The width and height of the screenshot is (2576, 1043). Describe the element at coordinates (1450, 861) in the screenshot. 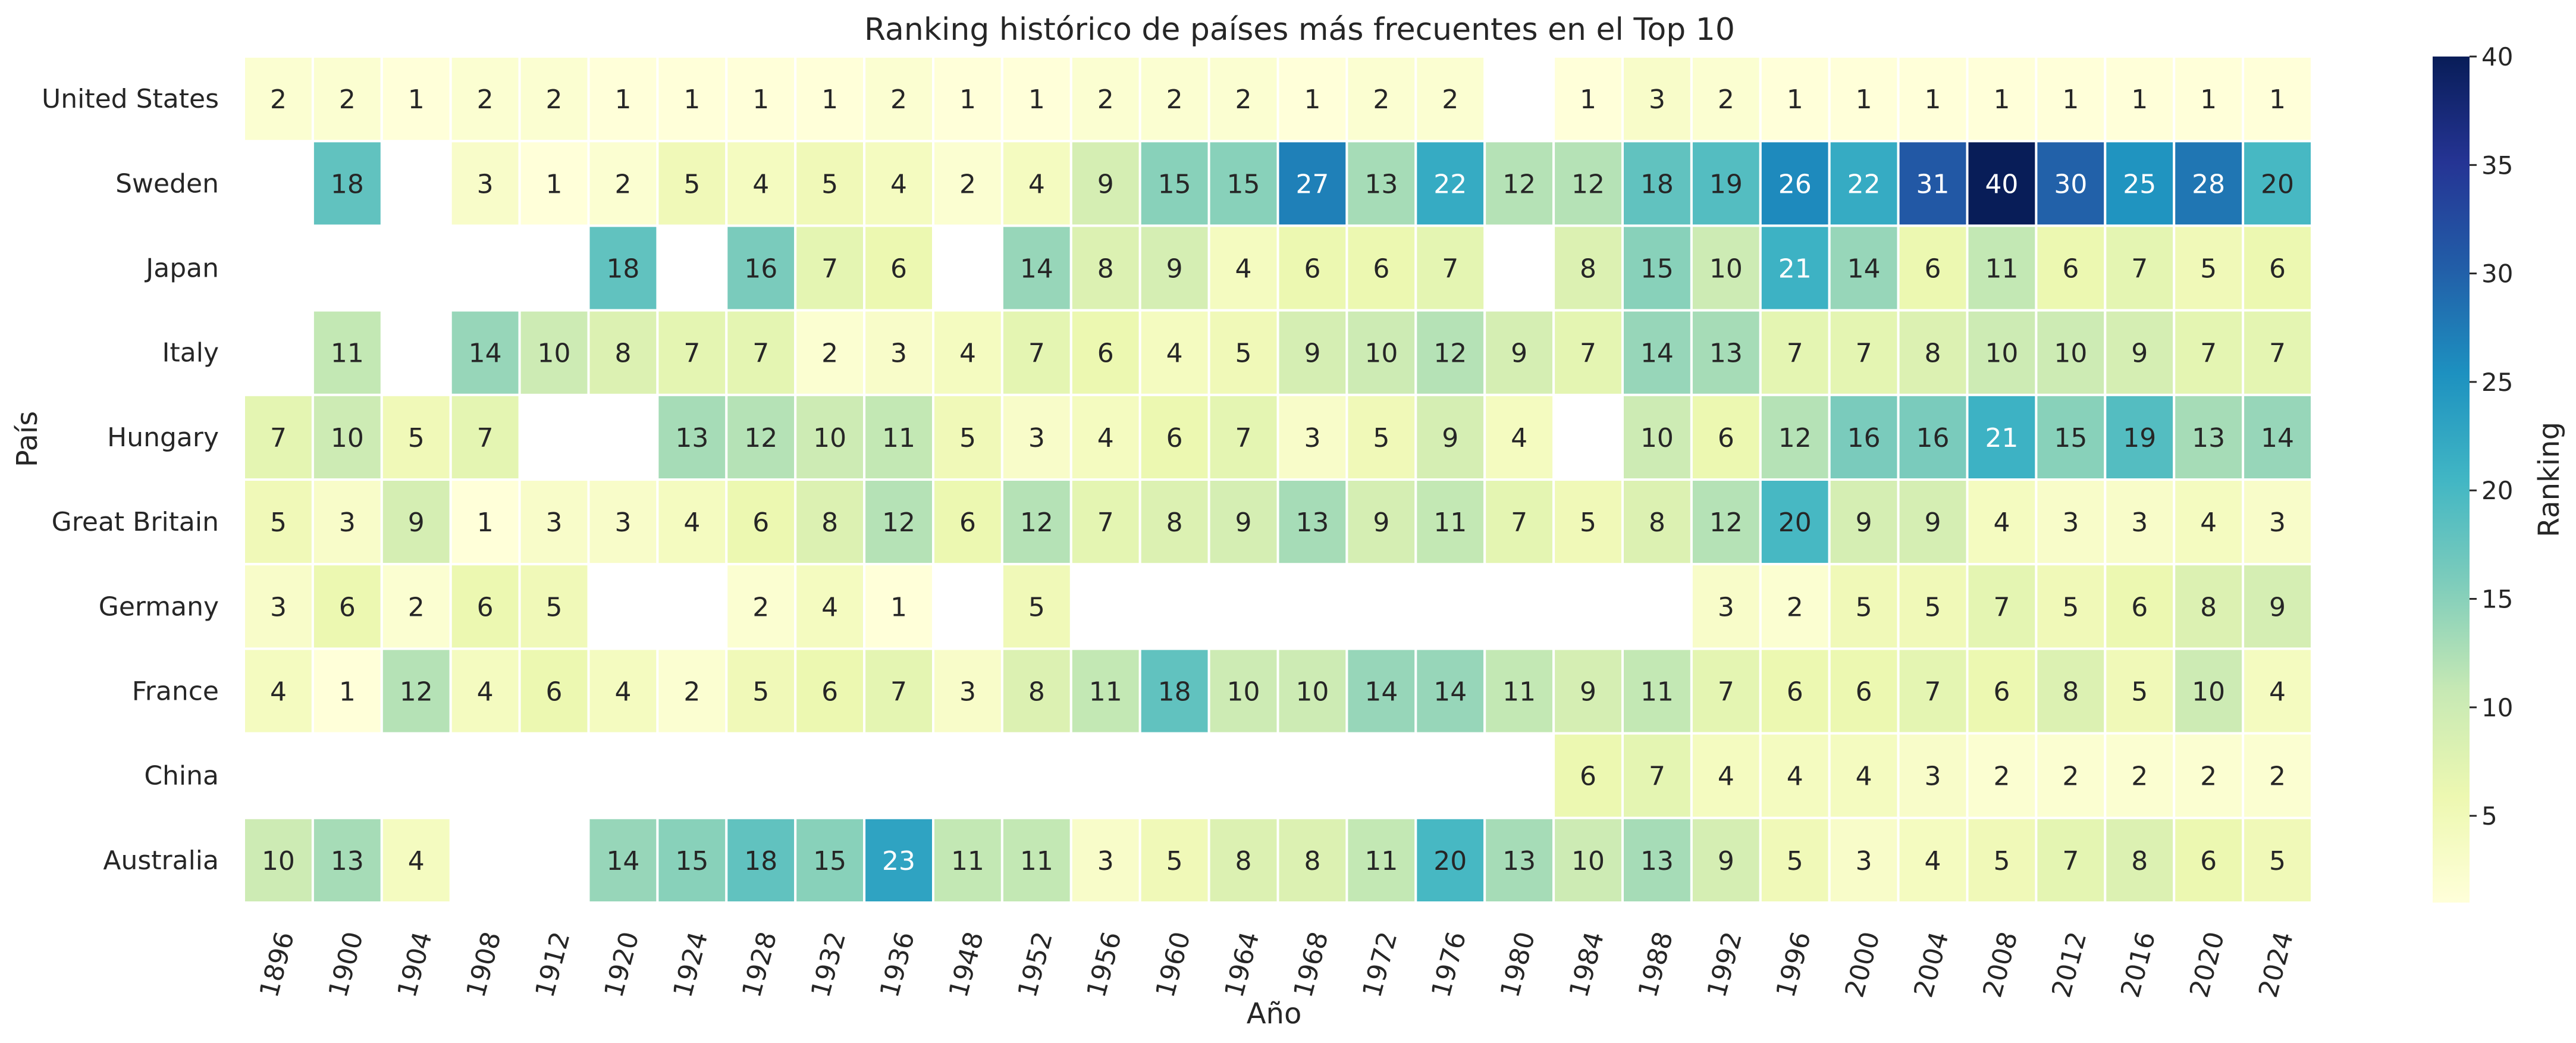

I see `cell-value-label: 20` at that location.